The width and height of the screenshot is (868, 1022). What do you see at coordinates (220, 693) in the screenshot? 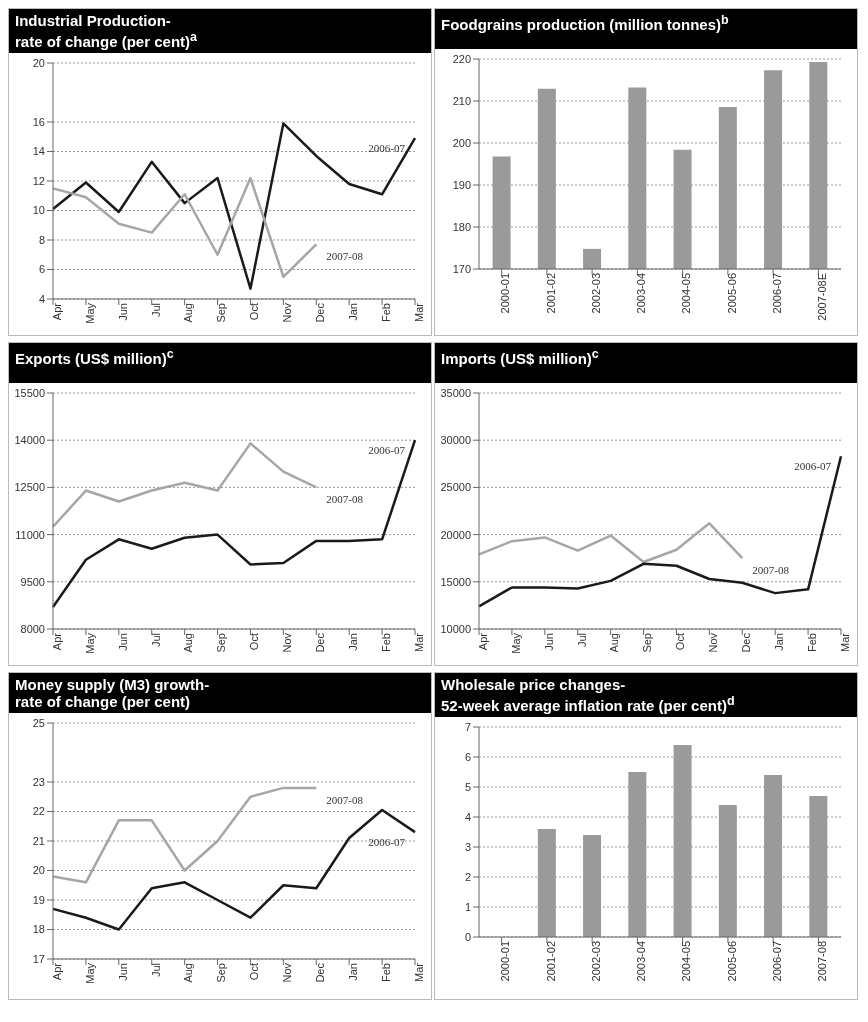
I see `chart-title: Money supply (M3) growth- rate of change (per cent)` at bounding box center [220, 693].